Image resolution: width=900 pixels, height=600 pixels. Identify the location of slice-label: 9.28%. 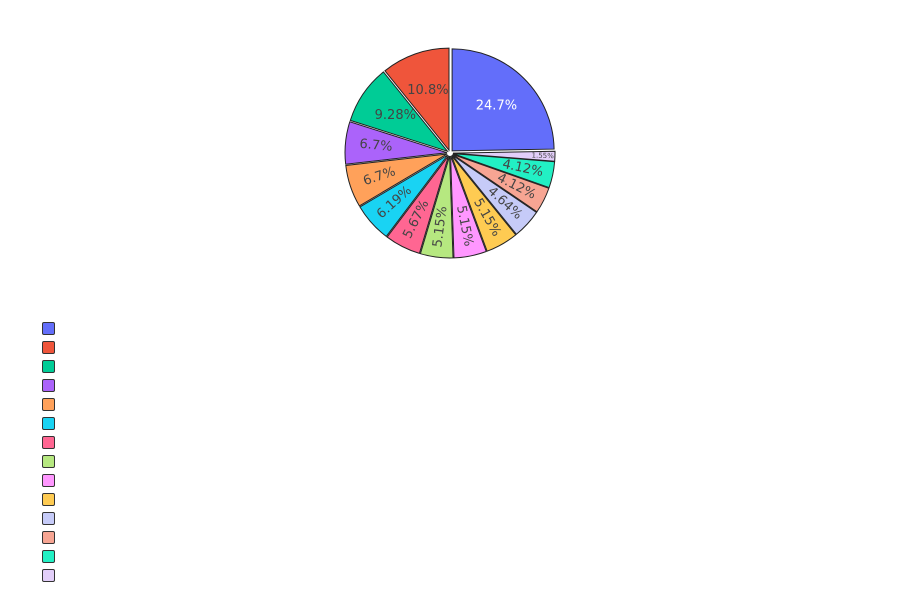
(395, 115).